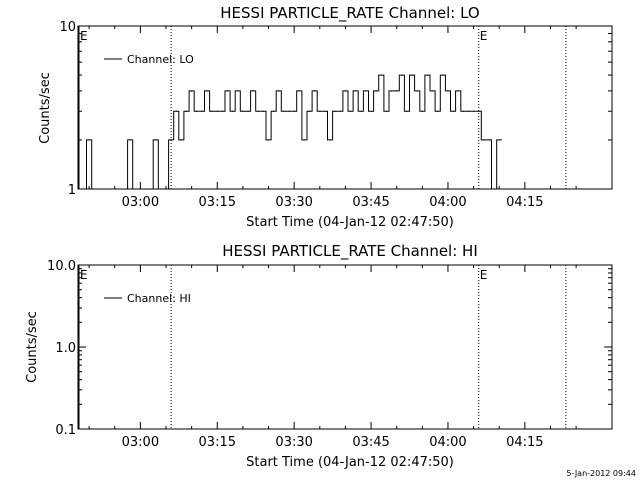 The width and height of the screenshot is (640, 485). Describe the element at coordinates (350, 251) in the screenshot. I see `chart-title: HESSI PARTICLE_RATE Channel: HI` at that location.